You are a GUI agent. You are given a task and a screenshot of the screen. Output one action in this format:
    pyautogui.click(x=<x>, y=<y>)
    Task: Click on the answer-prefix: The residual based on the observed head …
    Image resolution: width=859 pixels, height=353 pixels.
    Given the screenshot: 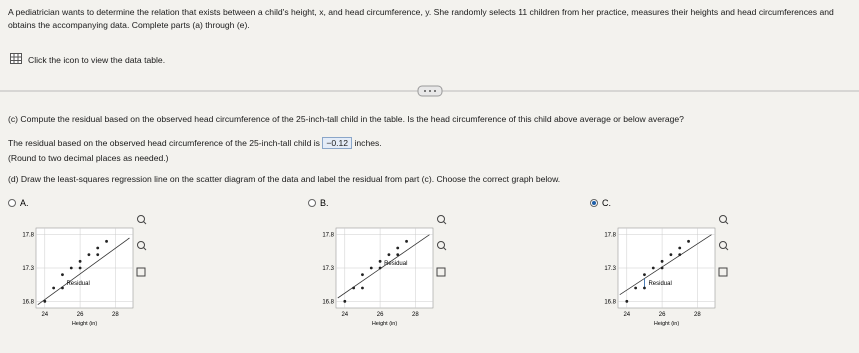 What is the action you would take?
    pyautogui.click(x=164, y=143)
    